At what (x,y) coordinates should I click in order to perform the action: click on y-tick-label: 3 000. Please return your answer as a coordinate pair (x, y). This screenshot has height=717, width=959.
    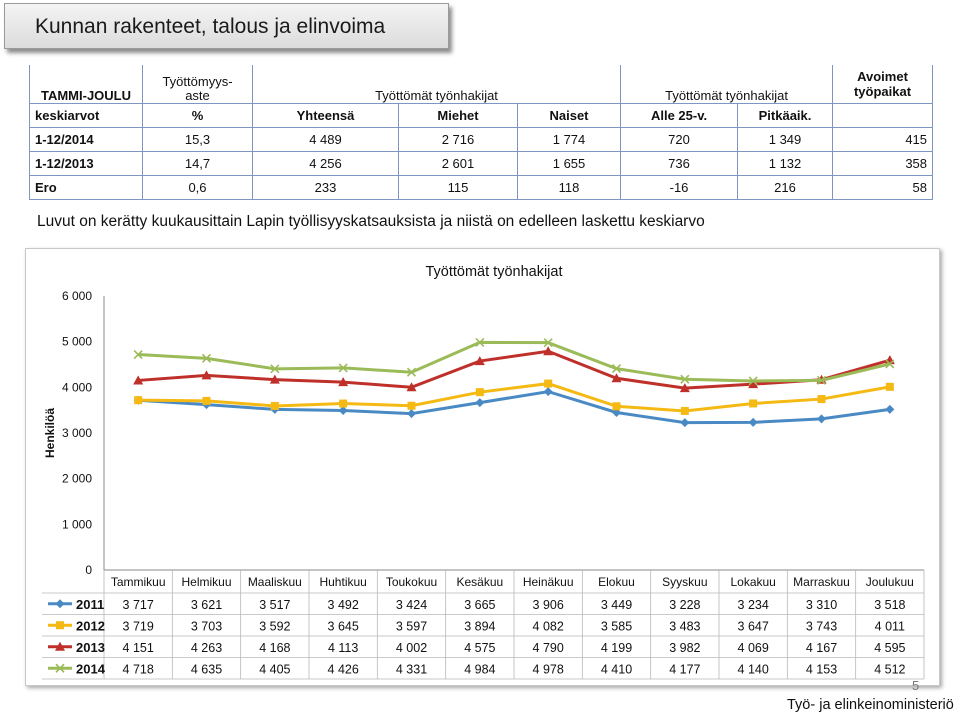
    Looking at the image, I should click on (77, 433).